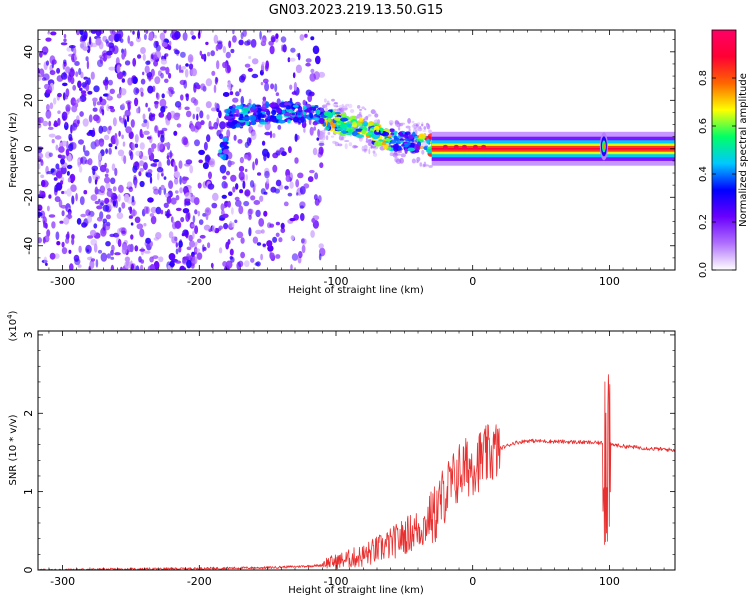 Image resolution: width=750 pixels, height=600 pixels. Describe the element at coordinates (609, 581) in the screenshot. I see `snr-x-tick-label: 100` at that location.